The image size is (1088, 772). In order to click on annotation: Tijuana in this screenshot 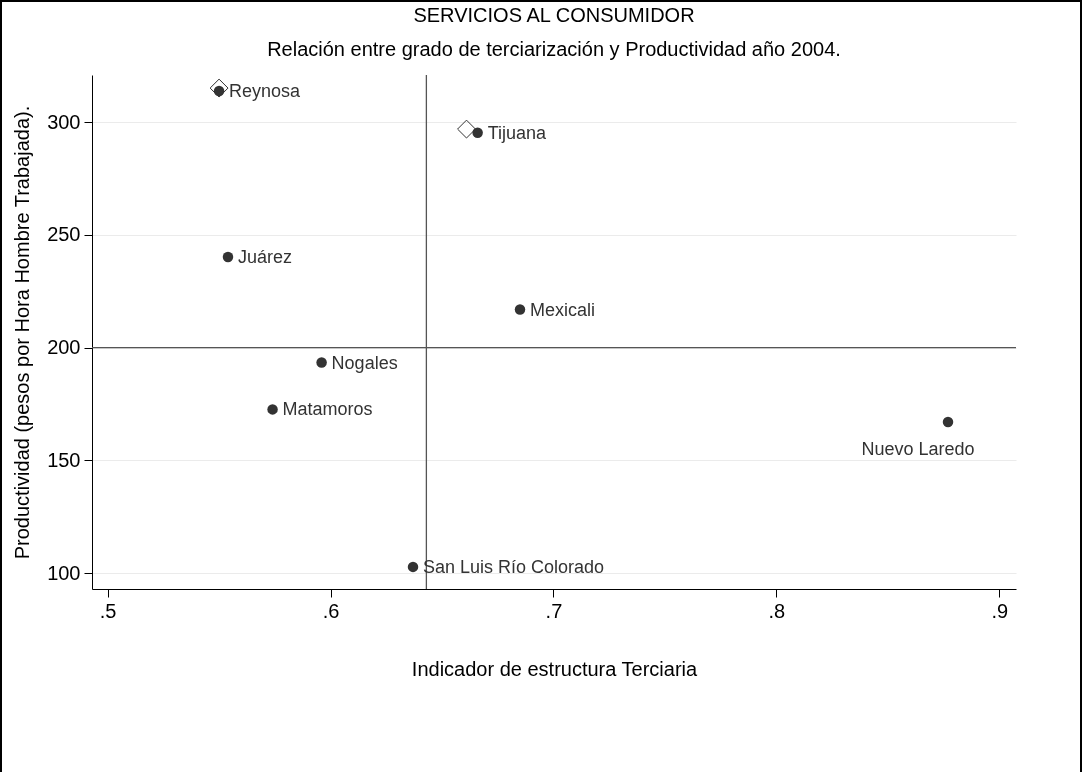, I will do `click(517, 132)`.